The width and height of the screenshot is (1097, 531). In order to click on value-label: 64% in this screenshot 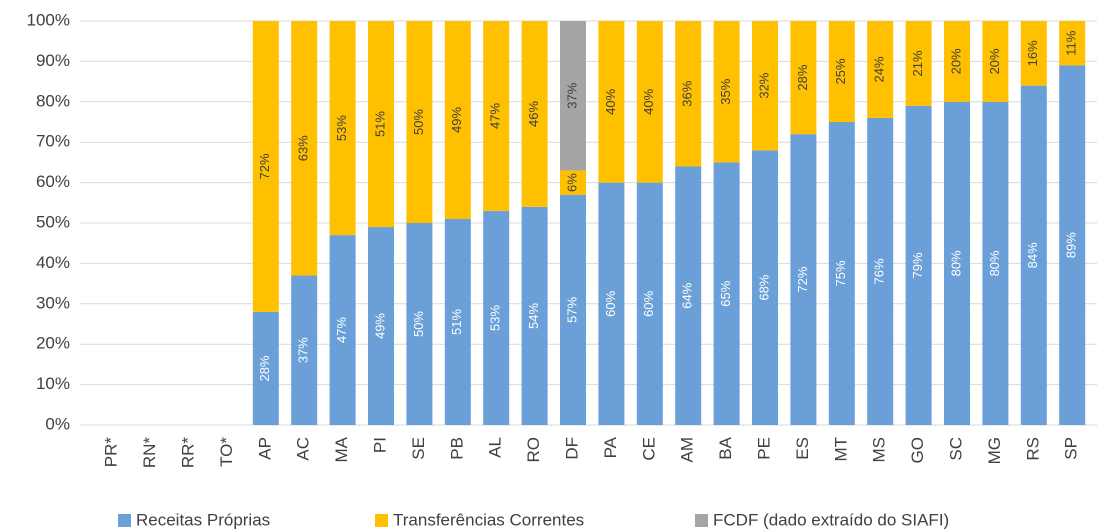, I will do `click(687, 295)`.